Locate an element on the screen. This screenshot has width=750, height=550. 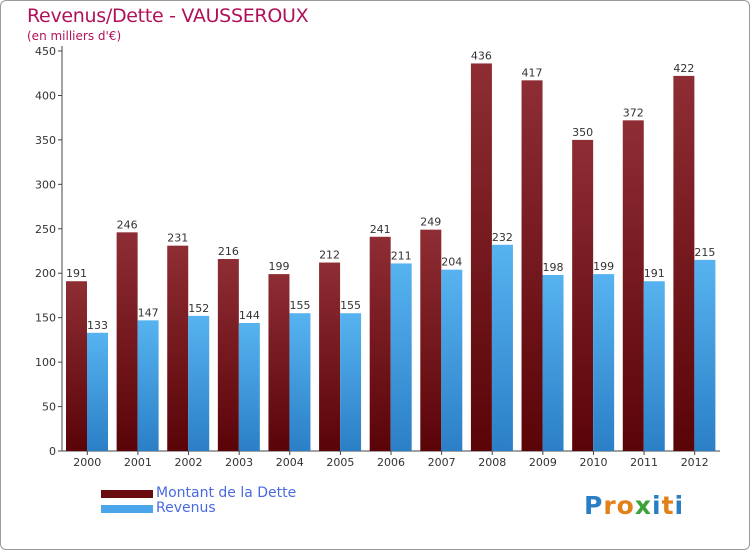
data-label-dette: 246 is located at coordinates (127, 224).